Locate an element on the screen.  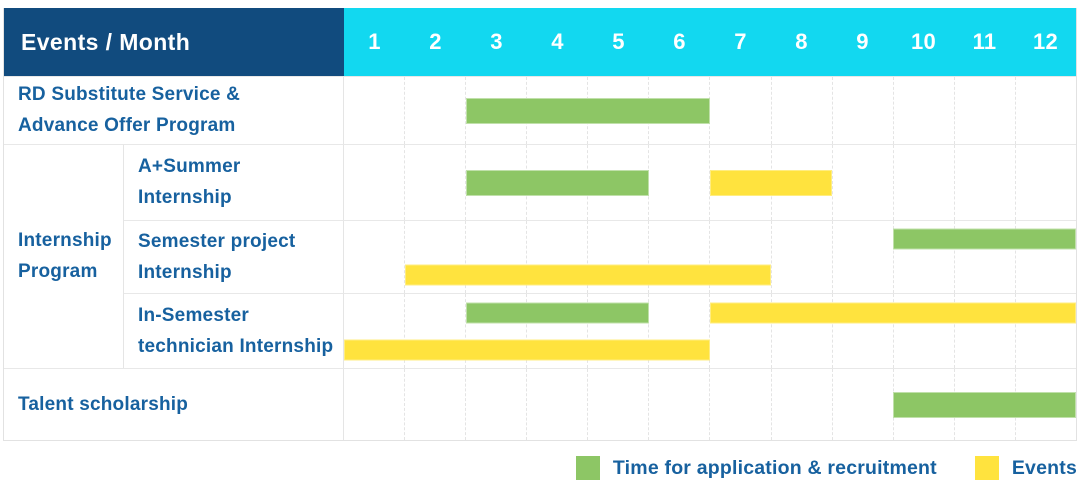
legend-item-events: Events is located at coordinates (1025, 468).